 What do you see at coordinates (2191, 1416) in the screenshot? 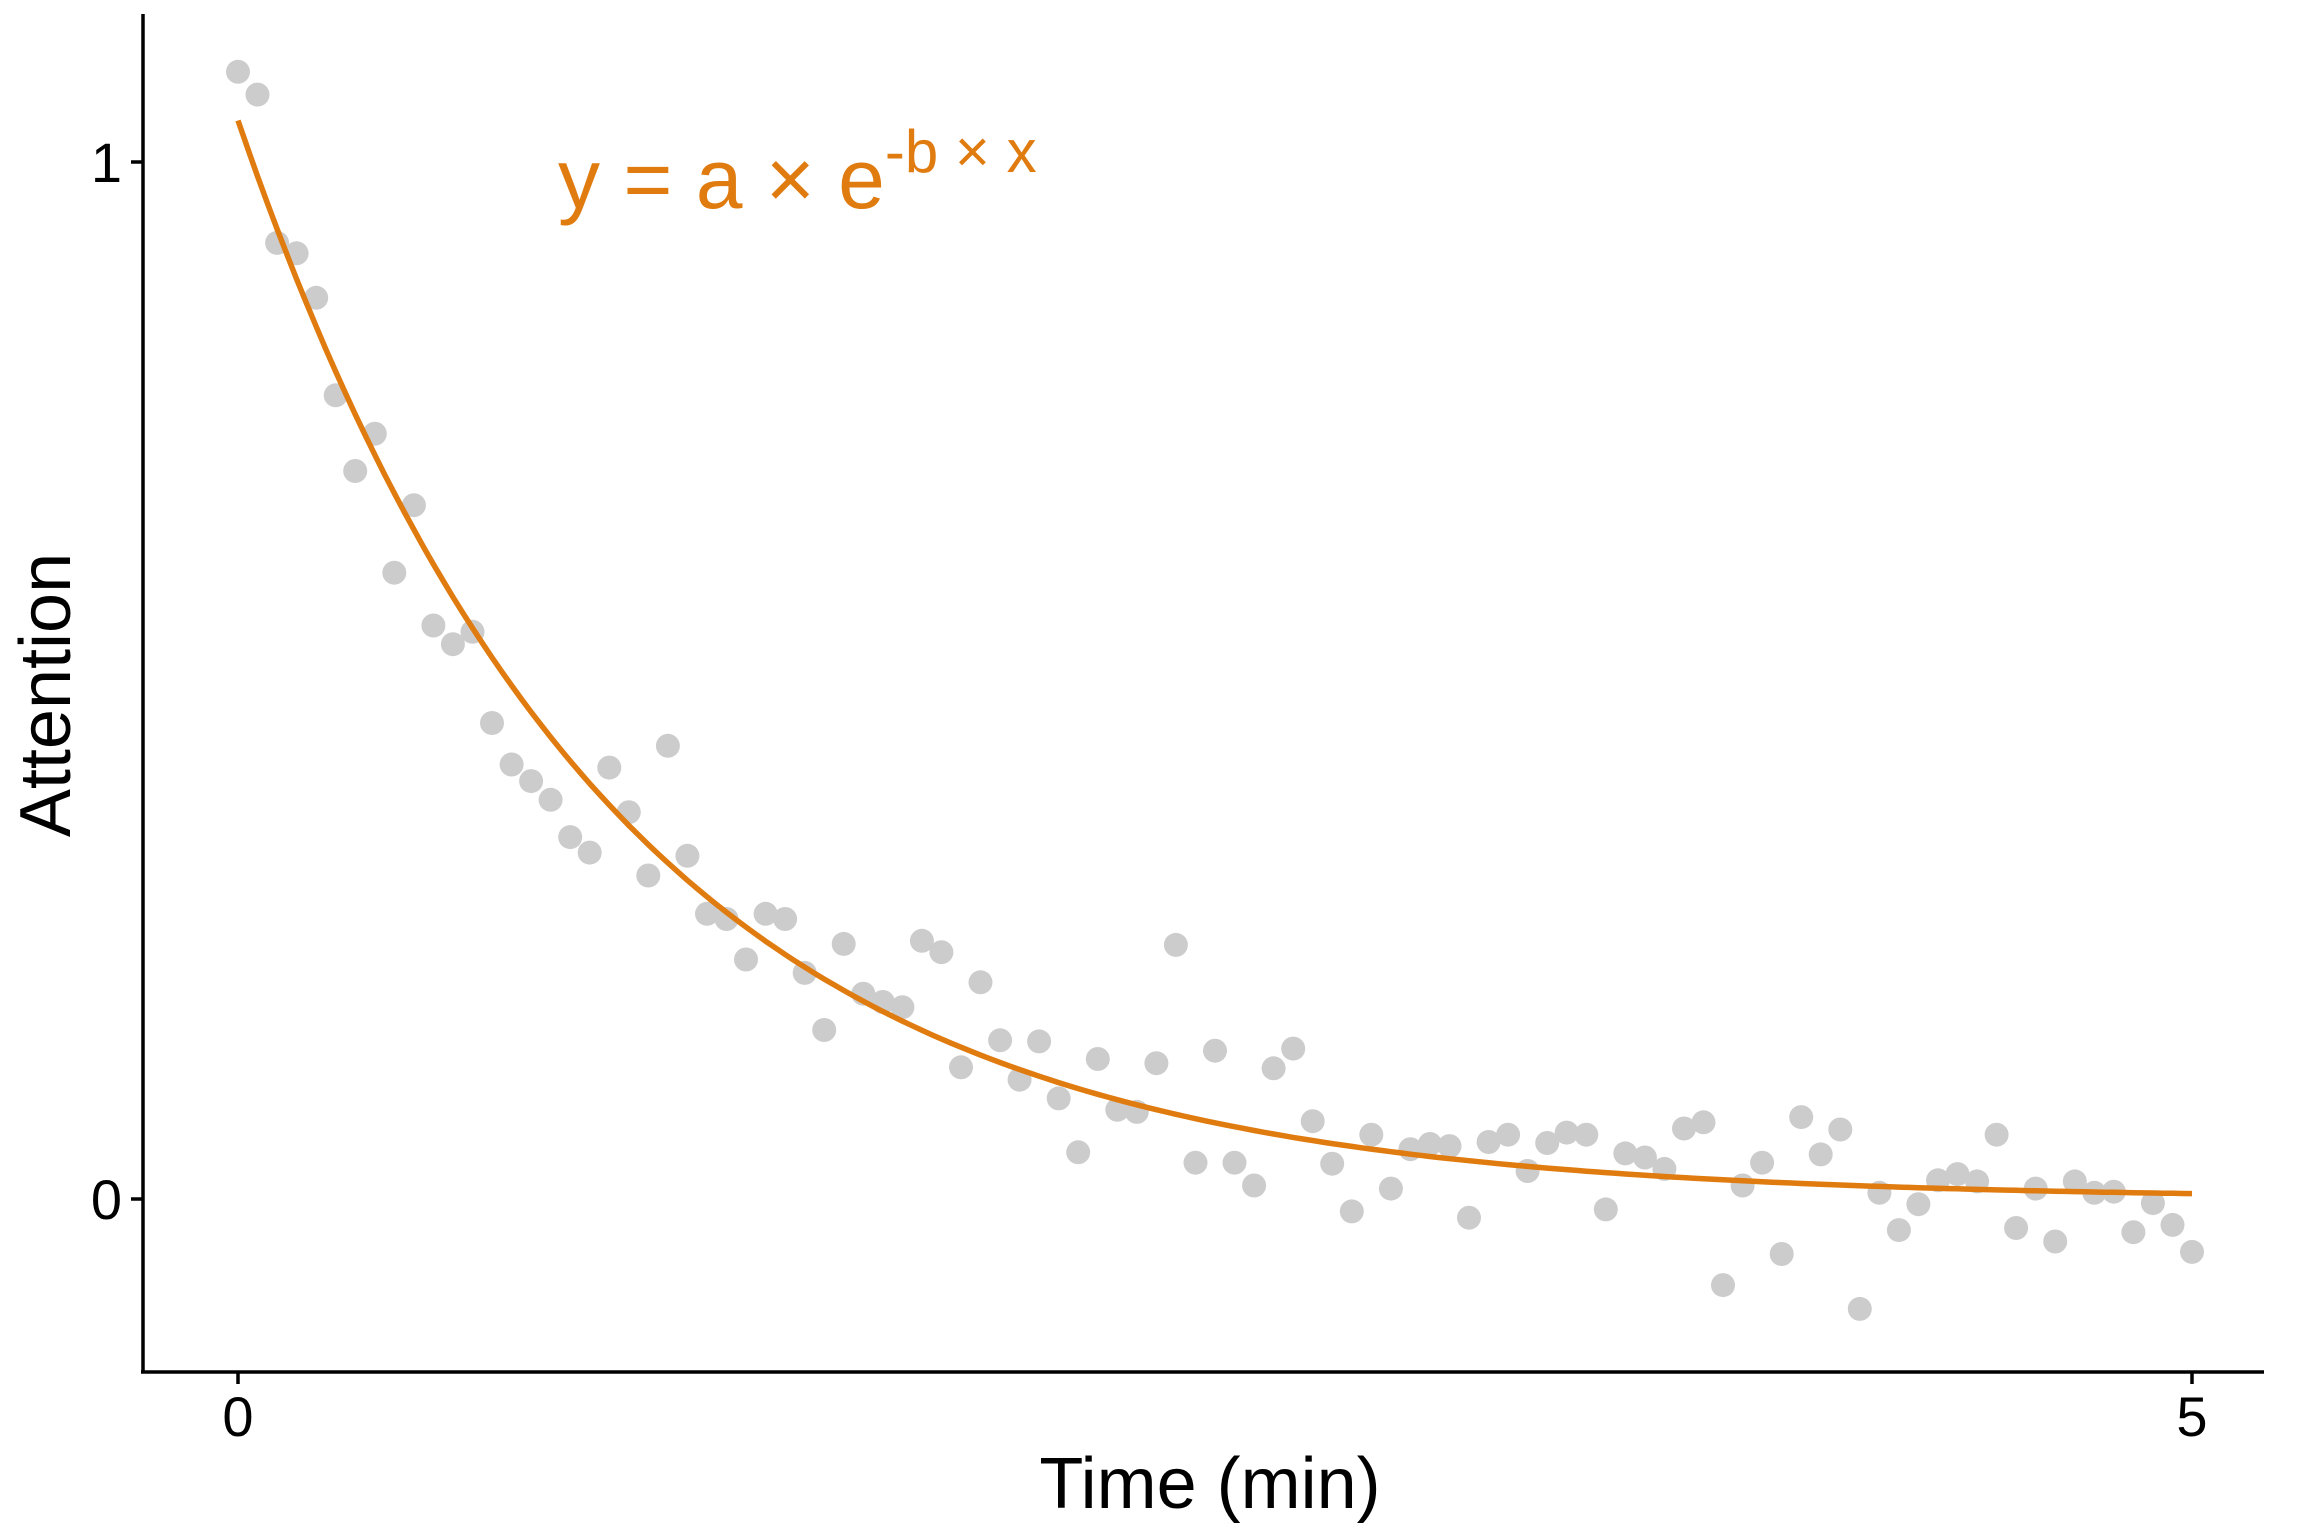
I see `x-tick-label: 5` at bounding box center [2191, 1416].